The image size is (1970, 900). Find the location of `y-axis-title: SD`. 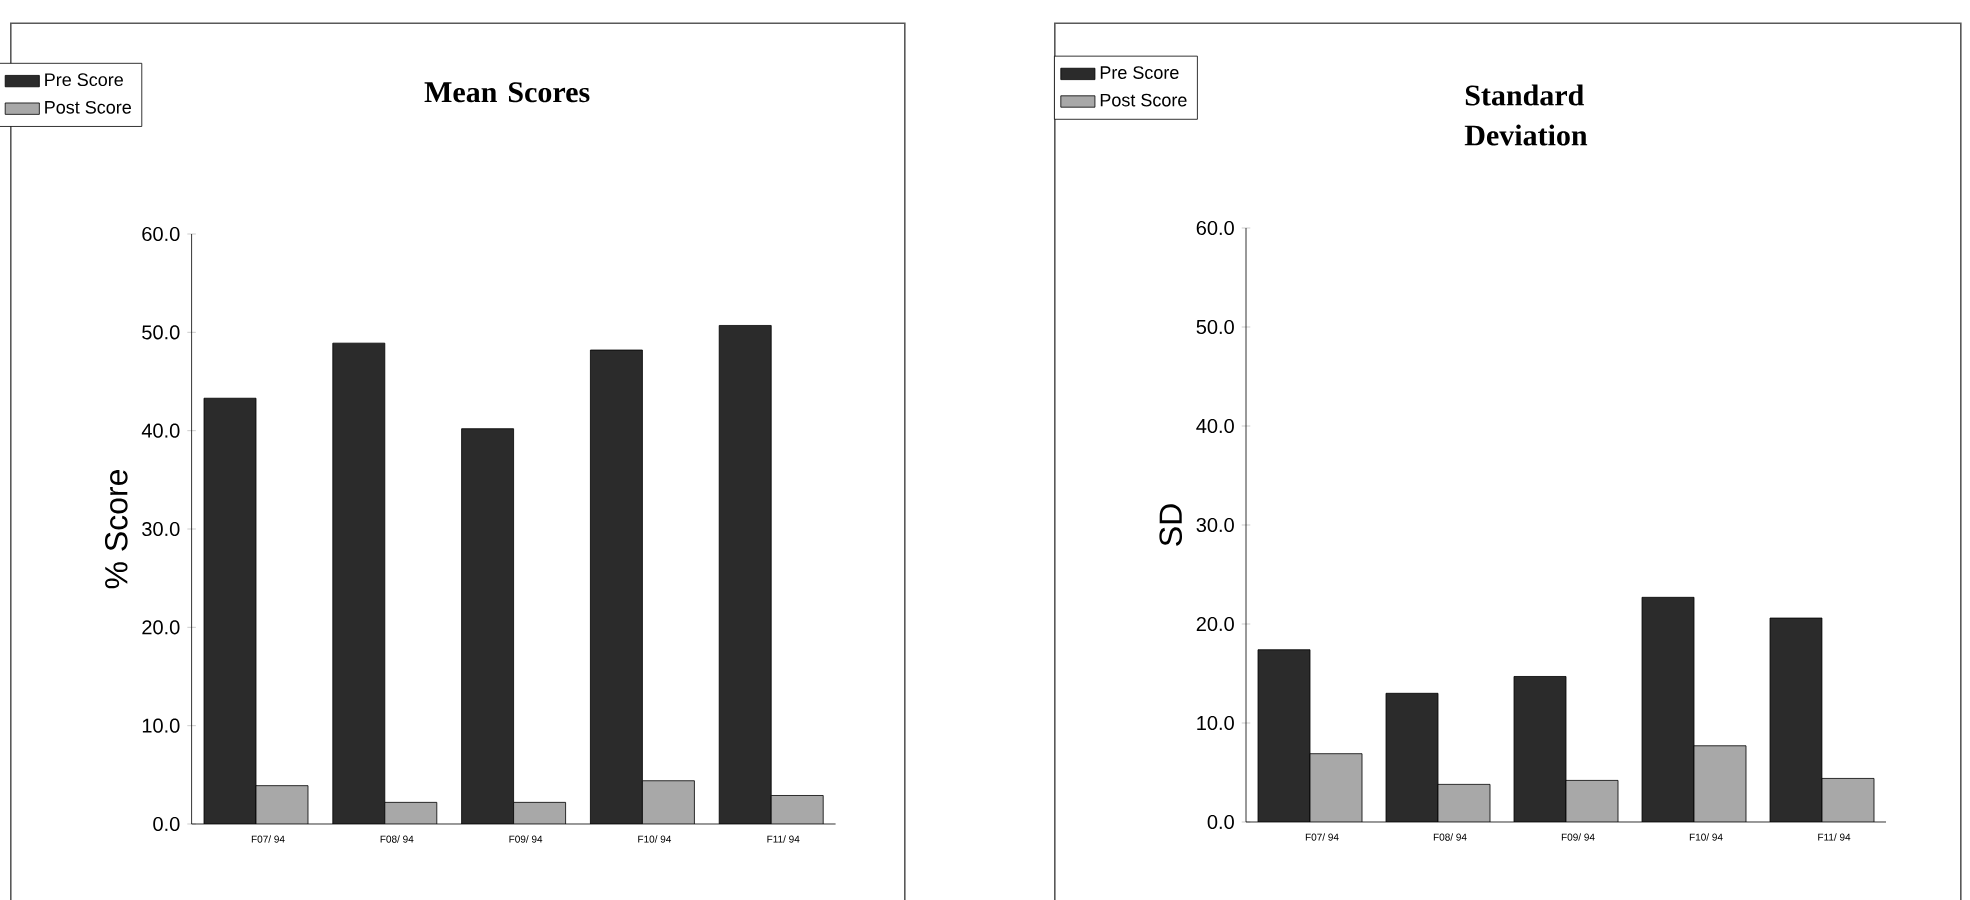

y-axis-title: SD is located at coordinates (1171, 525).